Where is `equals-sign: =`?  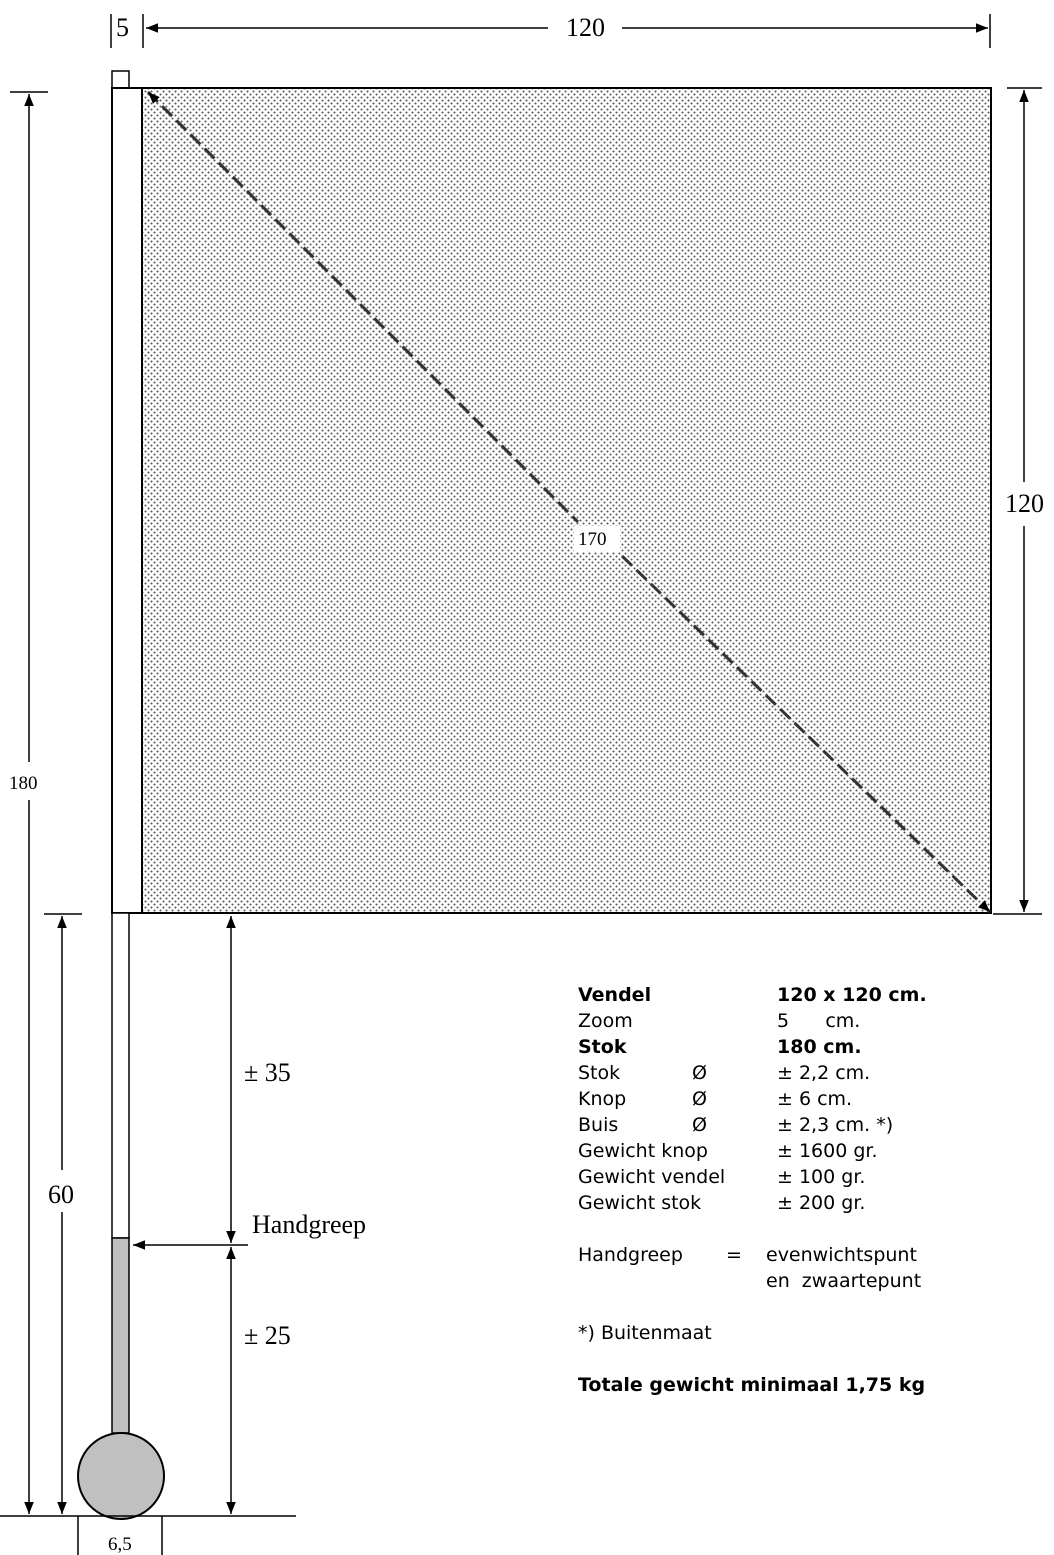
equals-sign: = is located at coordinates (734, 1255).